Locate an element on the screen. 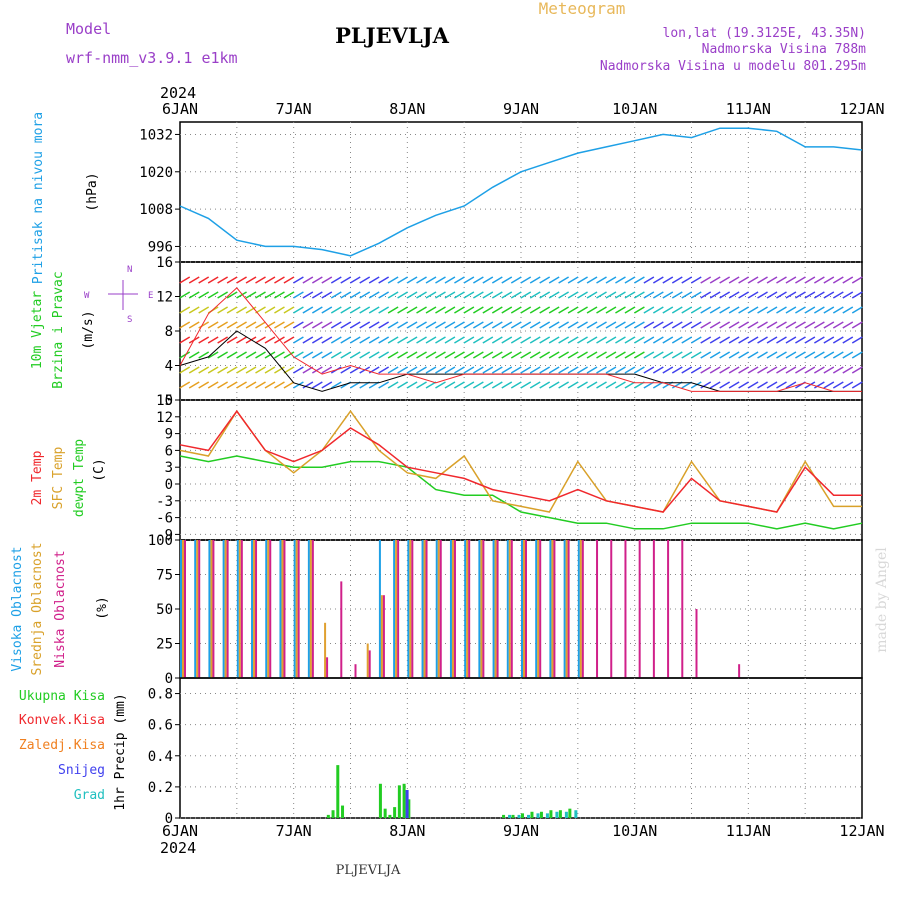 Image resolution: width=900 pixels, height=900 pixels. bottom-time-axis: 6JAN 7JAN 8JAN 9JAN 10JAN 11JAN 12JAN is located at coordinates (523, 831).